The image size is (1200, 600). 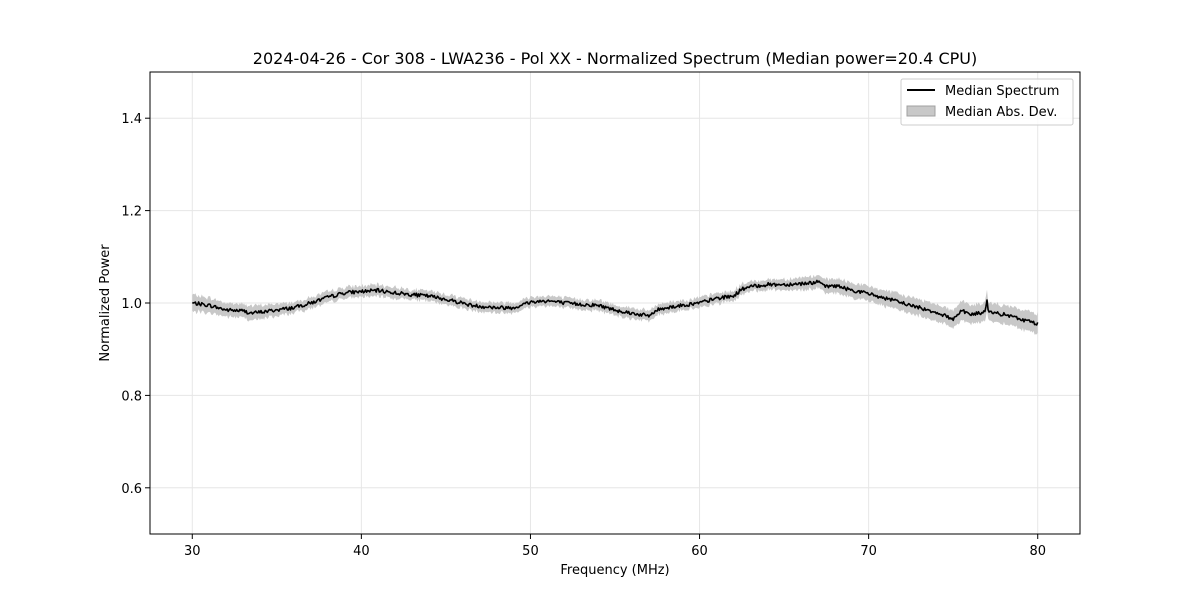 What do you see at coordinates (105, 303) in the screenshot?
I see `y-axis-label: Normalized Power` at bounding box center [105, 303].